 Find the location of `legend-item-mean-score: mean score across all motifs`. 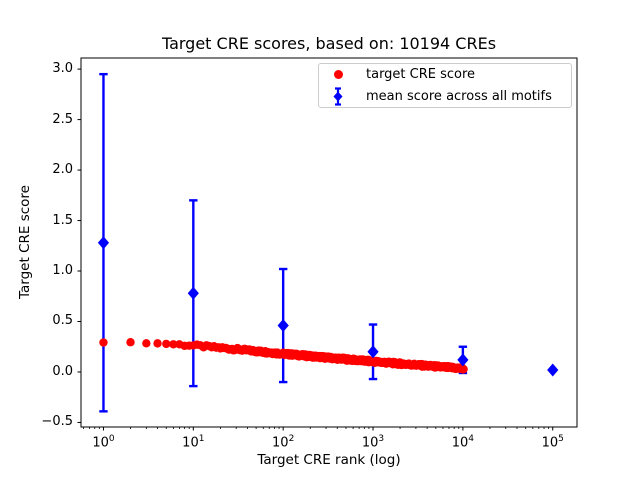

legend-item-mean-score: mean score across all motifs is located at coordinates (445, 96).